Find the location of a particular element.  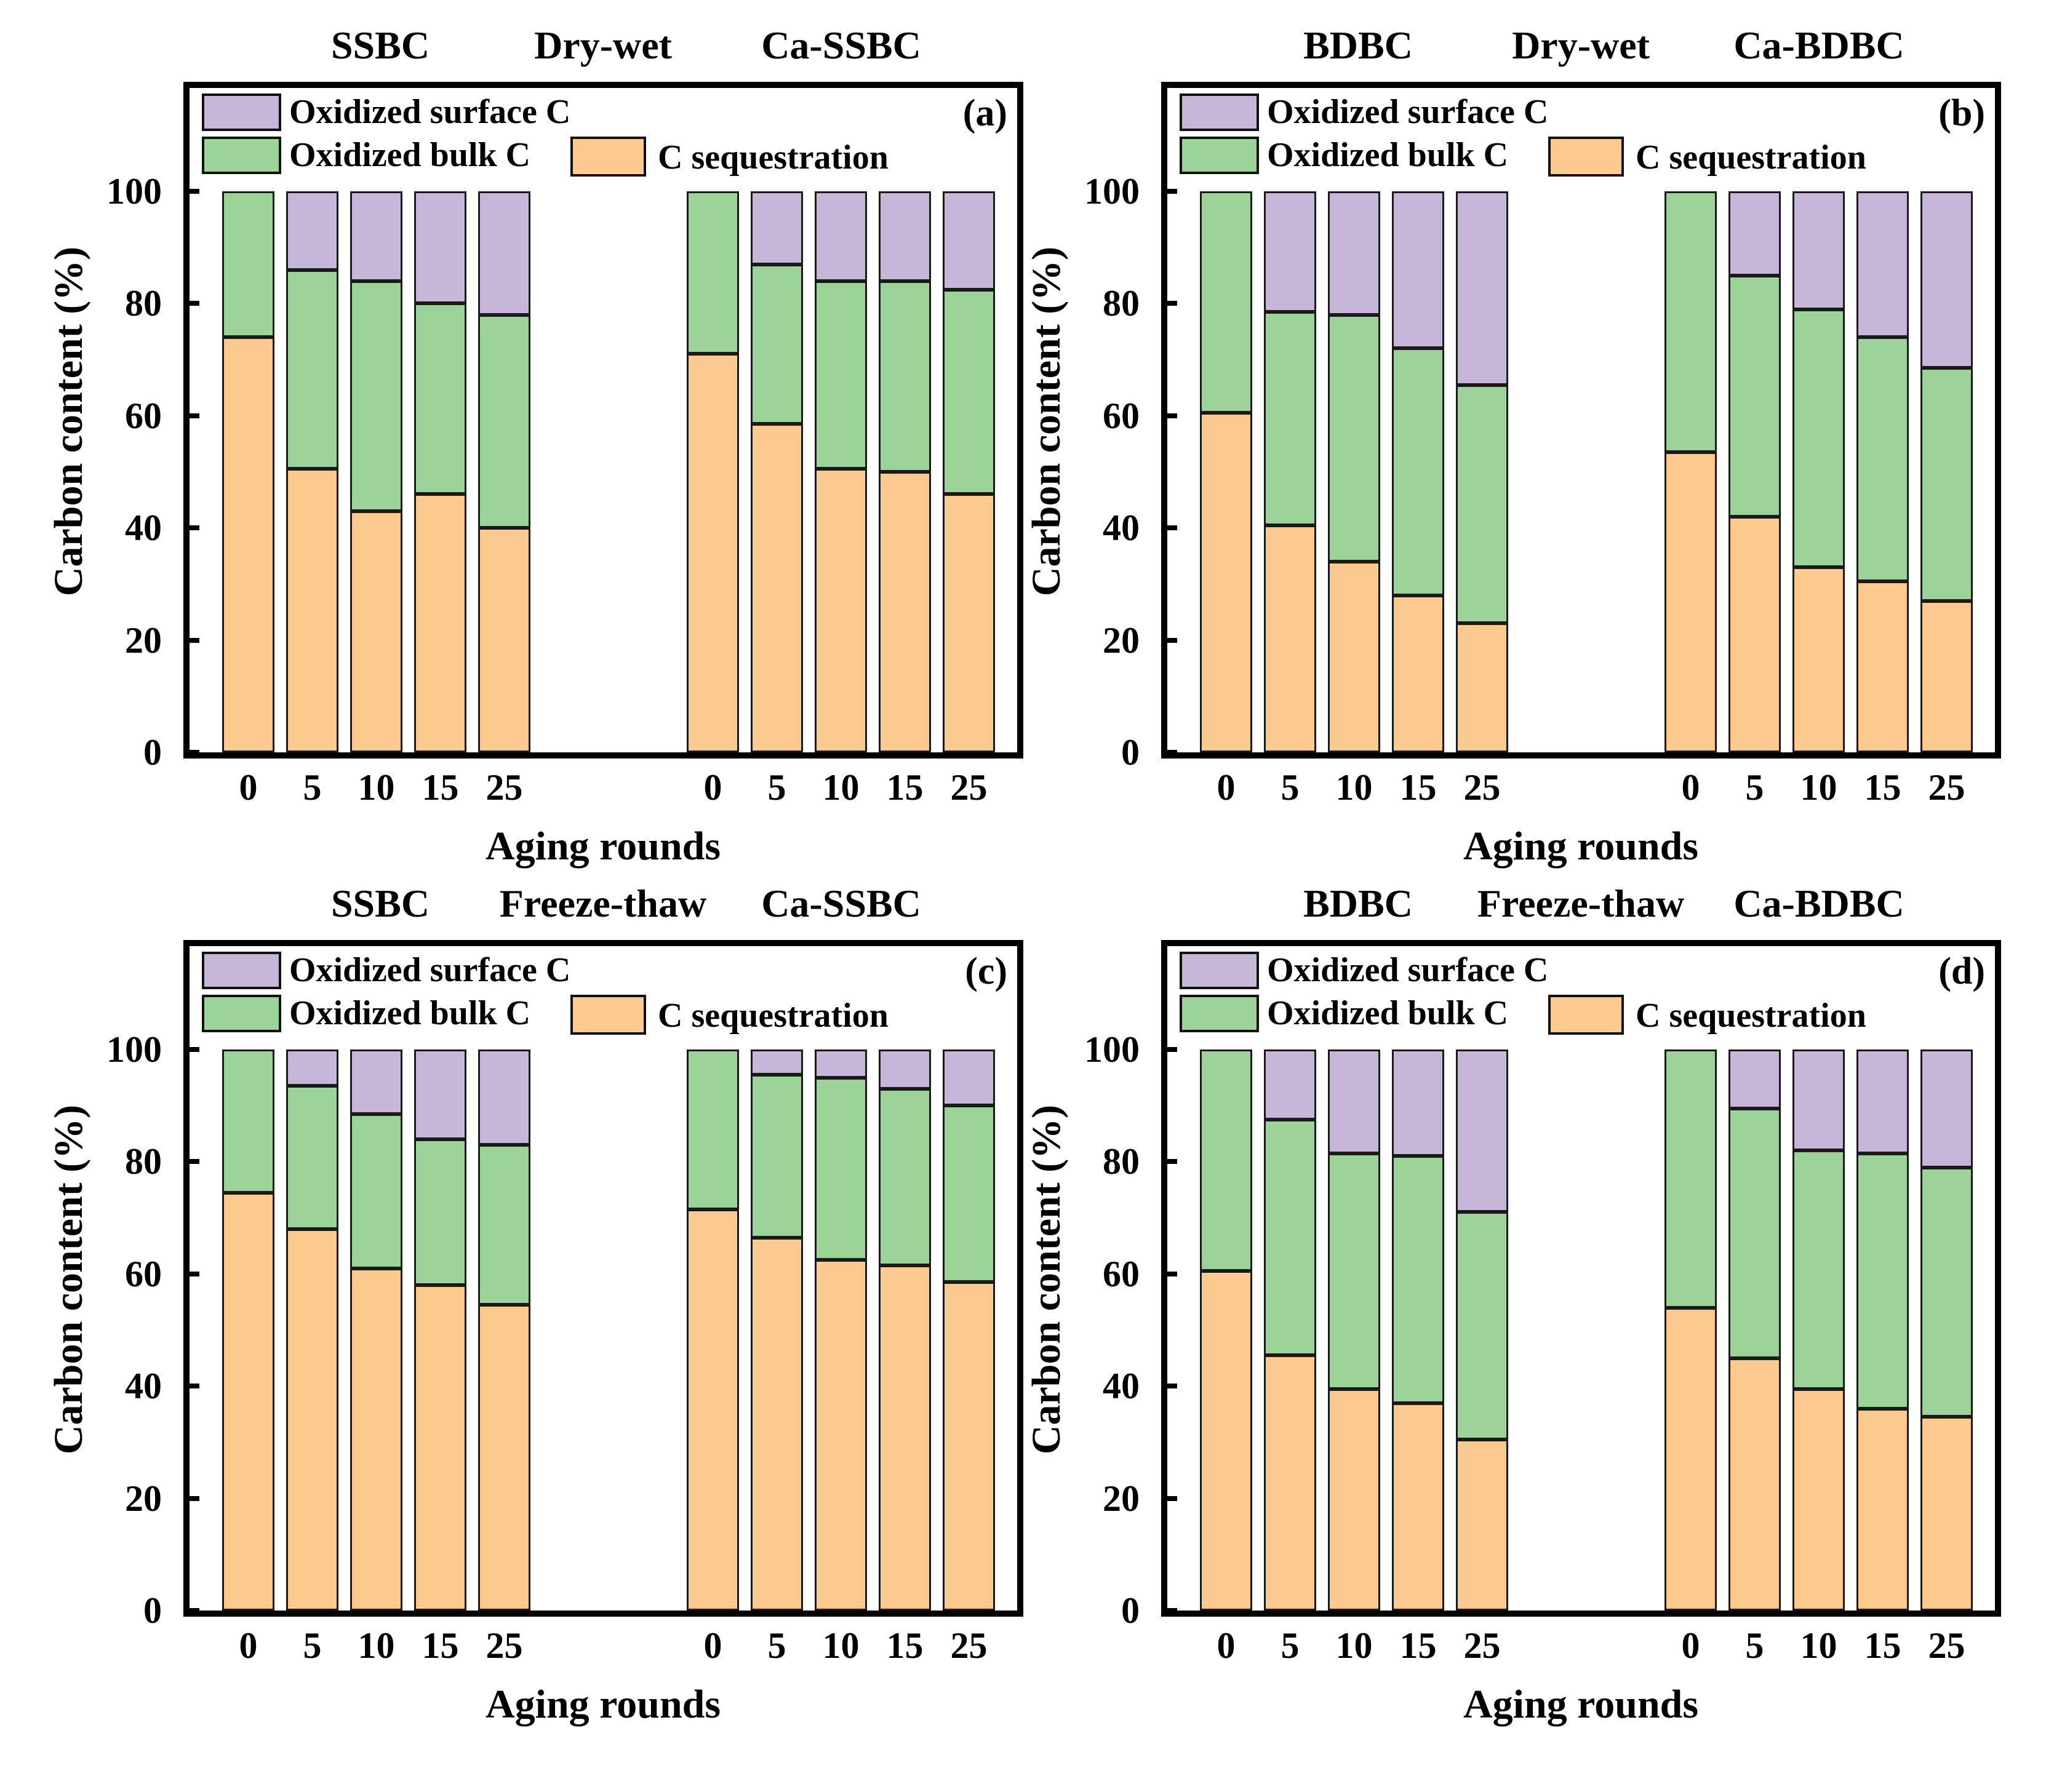

legend-swatch-oxidized-surface-c is located at coordinates (241, 113).